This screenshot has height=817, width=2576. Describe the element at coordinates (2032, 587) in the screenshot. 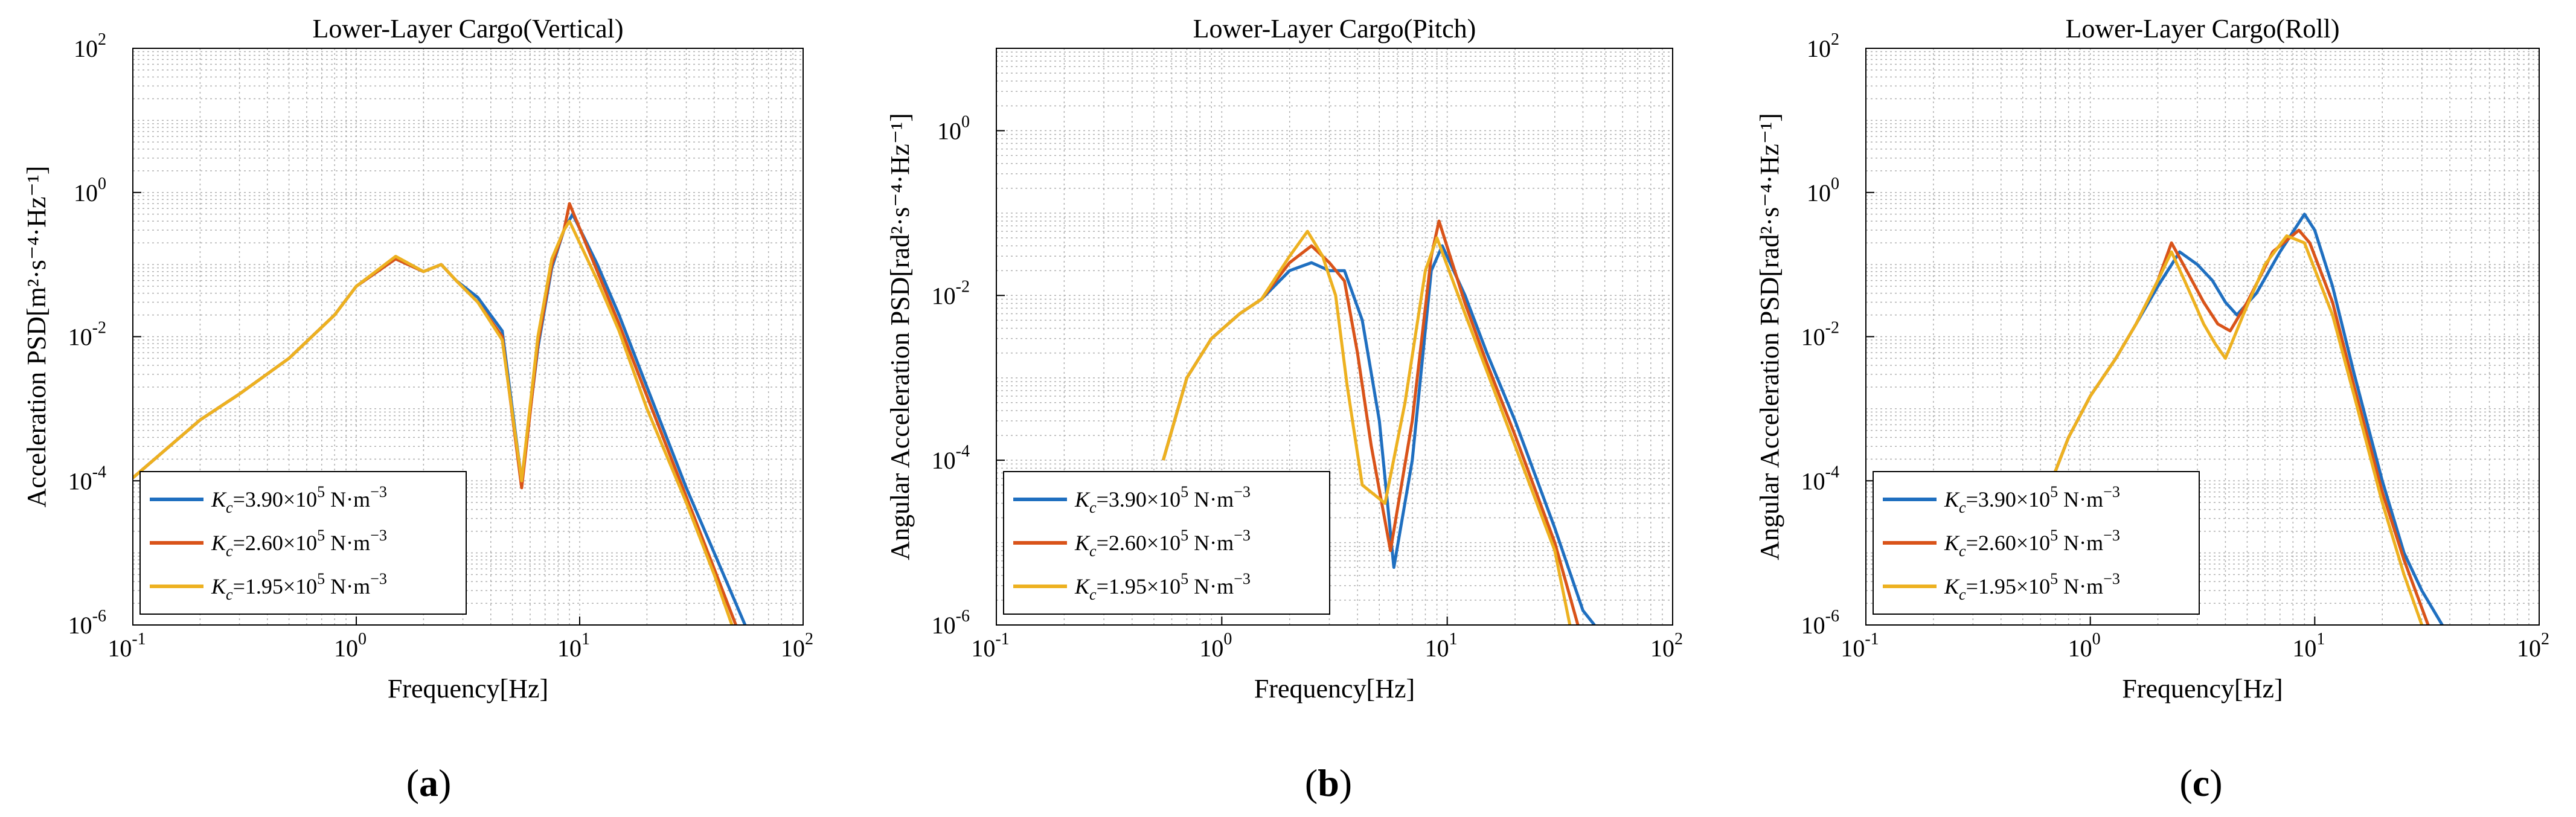

I see `legend-label-3: Kc=1.95×105 N·m−3` at that location.